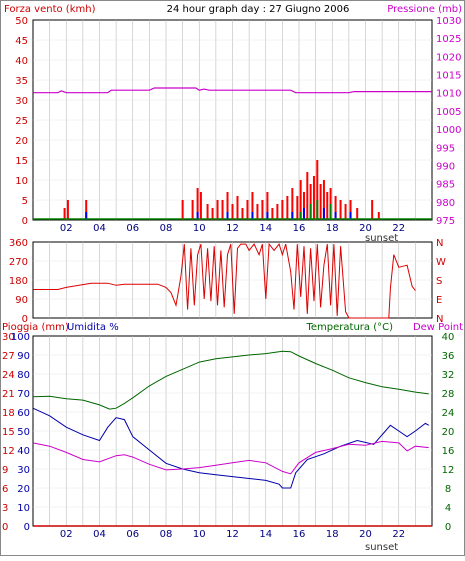 The height and width of the screenshot is (561, 465). What do you see at coordinates (8, 413) in the screenshot?
I see `rain-y-tick-label: 18` at bounding box center [8, 413].